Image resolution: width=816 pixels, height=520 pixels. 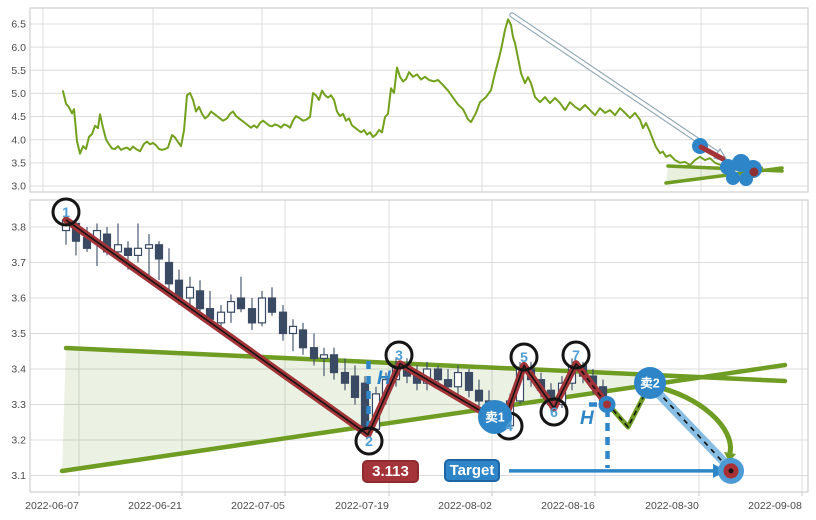 What do you see at coordinates (362, 506) in the screenshot?
I see `x-axis-date-label: 2022-07-19` at bounding box center [362, 506].